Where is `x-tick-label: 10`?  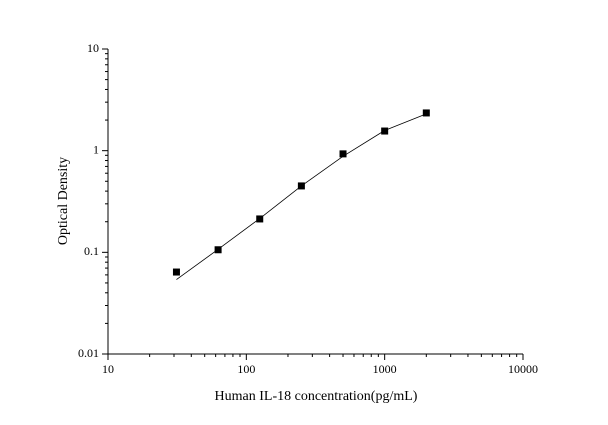 x-tick-label: 10 is located at coordinates (108, 369).